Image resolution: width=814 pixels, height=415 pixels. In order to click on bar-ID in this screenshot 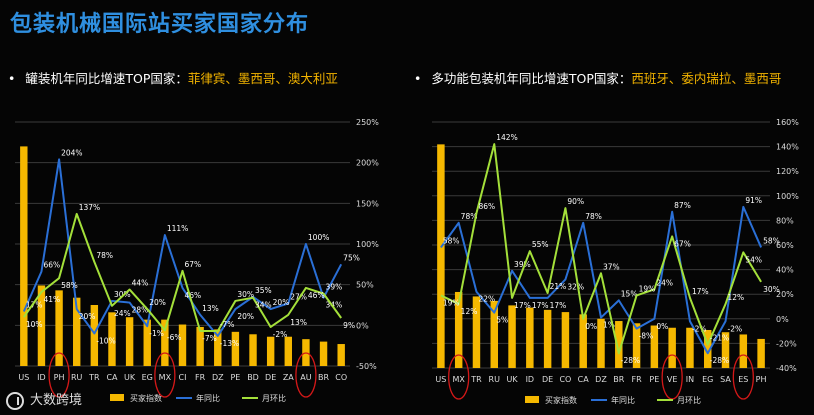, I will do `click(41, 325)`.